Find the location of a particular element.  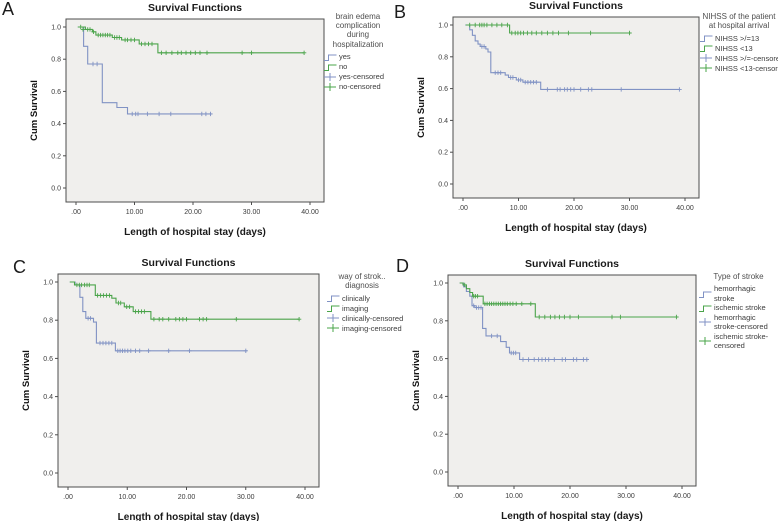

legend-item: no is located at coordinates (358, 67).